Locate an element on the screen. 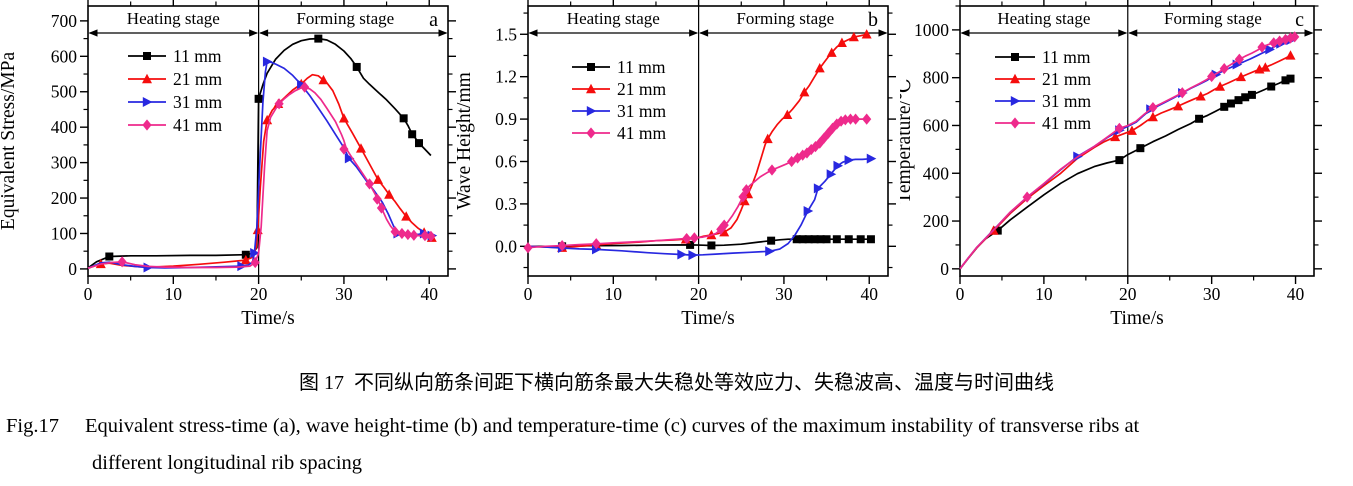 The image size is (1353, 486). y-tick-label: 700 is located at coordinates (64, 21).